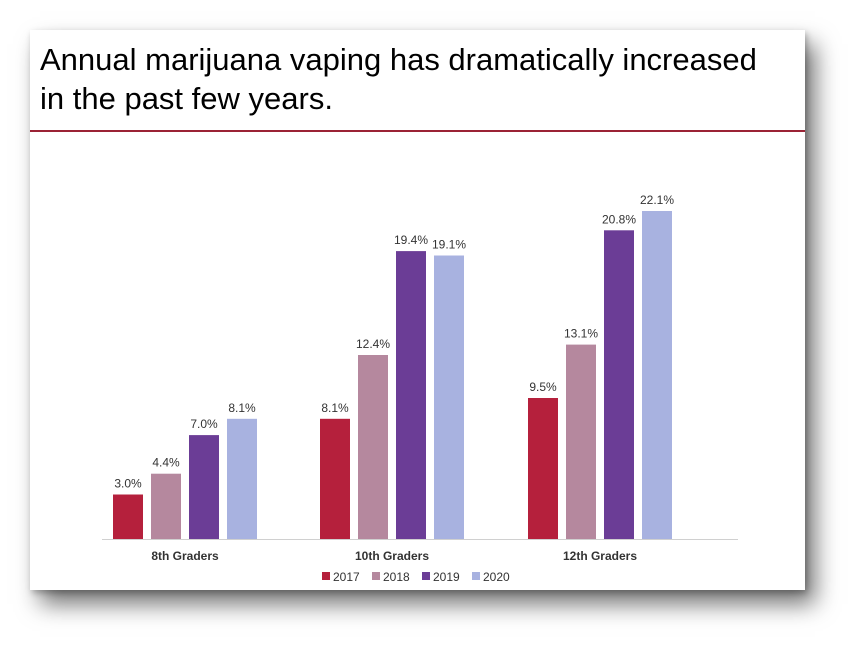 The image size is (868, 656). I want to click on category-label: 10th Graders, so click(392, 556).